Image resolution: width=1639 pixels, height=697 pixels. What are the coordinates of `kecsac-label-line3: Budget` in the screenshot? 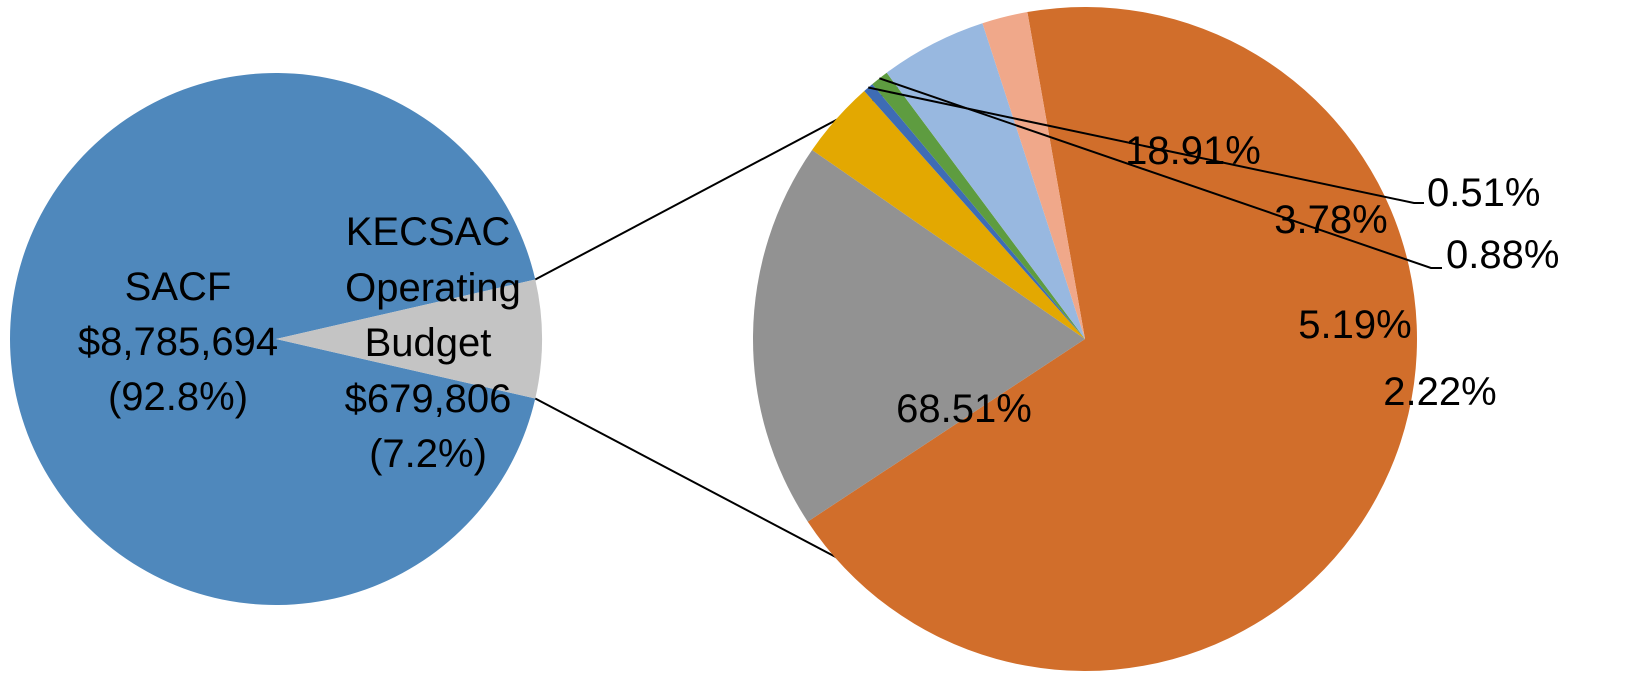 It's located at (428, 343).